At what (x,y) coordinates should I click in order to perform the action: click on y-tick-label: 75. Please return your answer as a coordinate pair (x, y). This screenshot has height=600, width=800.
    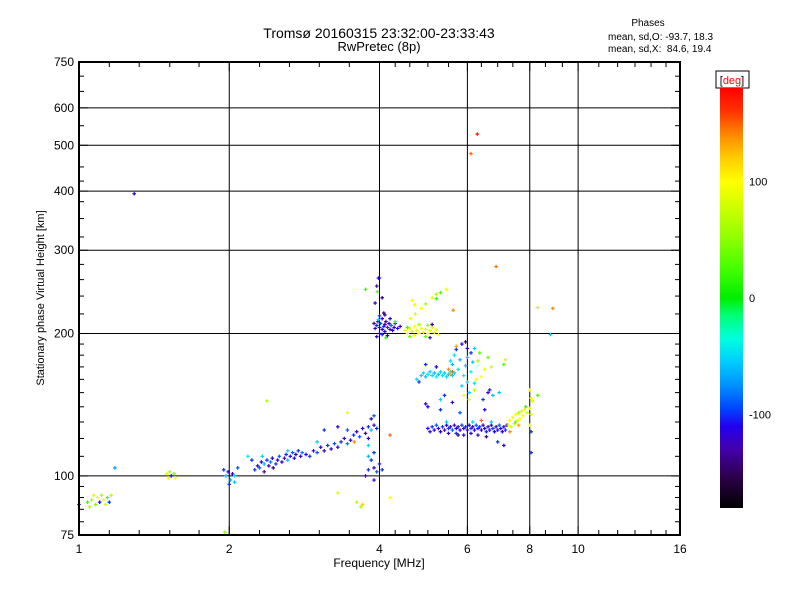
    Looking at the image, I should click on (68, 535).